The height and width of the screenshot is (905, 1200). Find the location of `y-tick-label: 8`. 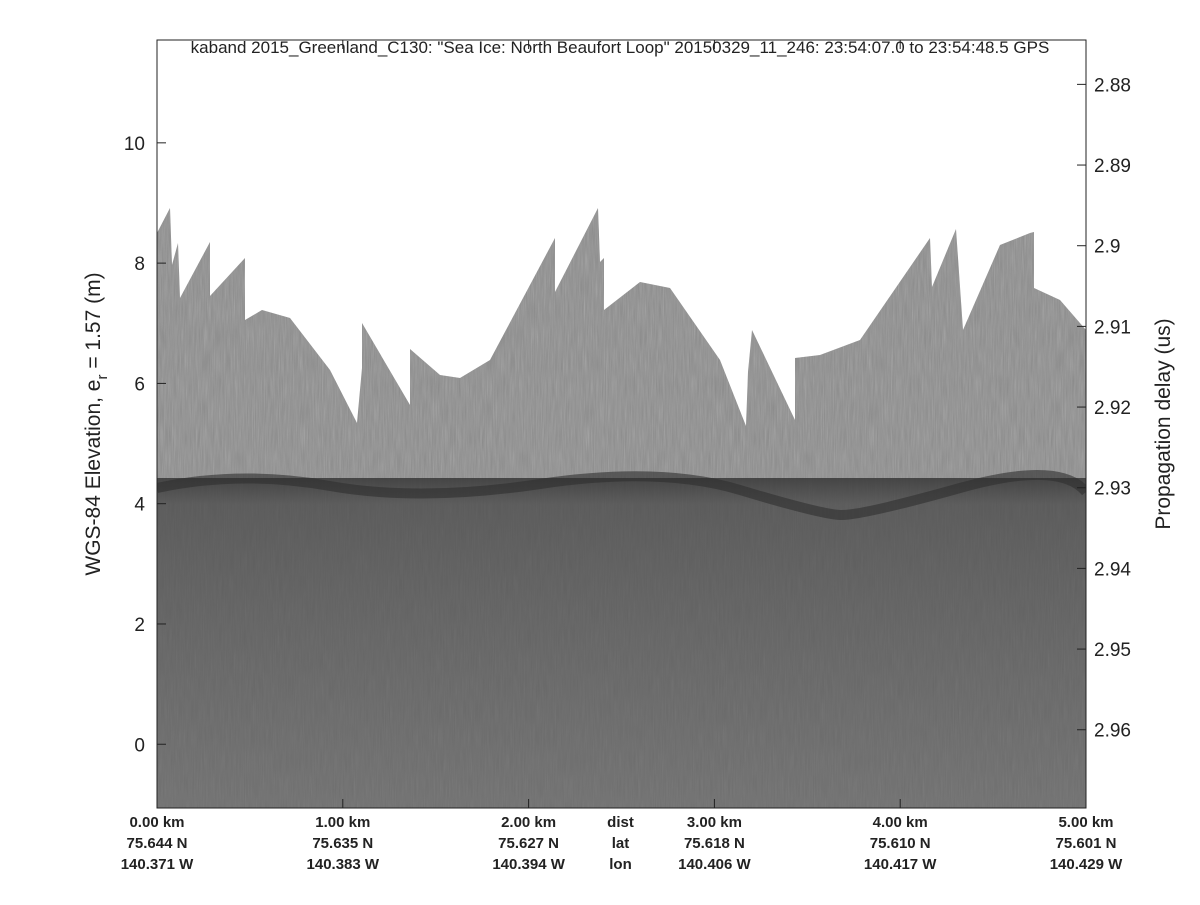

y-tick-label: 8 is located at coordinates (139, 264).